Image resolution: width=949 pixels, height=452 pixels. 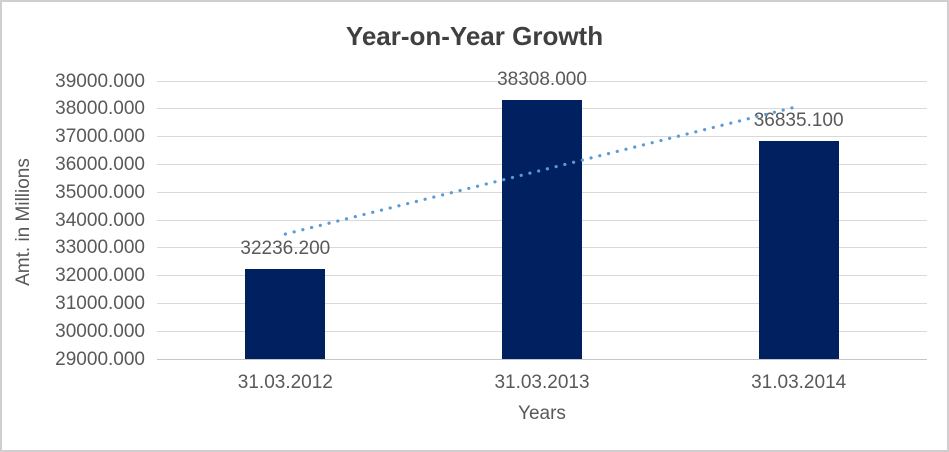 I want to click on x-category-label: 31.03.2013, so click(x=542, y=382).